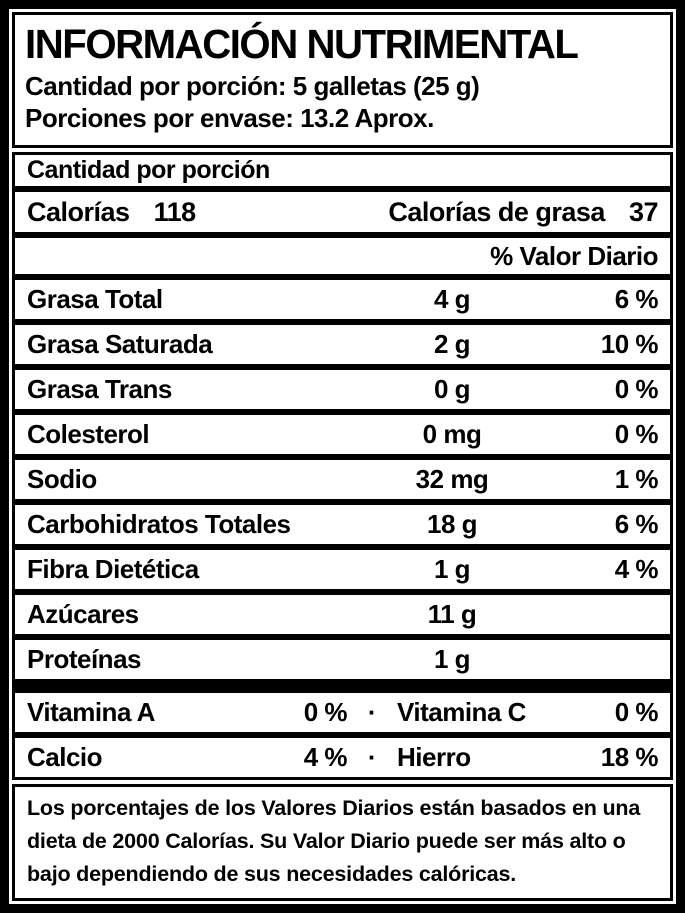  What do you see at coordinates (159, 524) in the screenshot?
I see `nutrient-name: Carbohidratos Totales` at bounding box center [159, 524].